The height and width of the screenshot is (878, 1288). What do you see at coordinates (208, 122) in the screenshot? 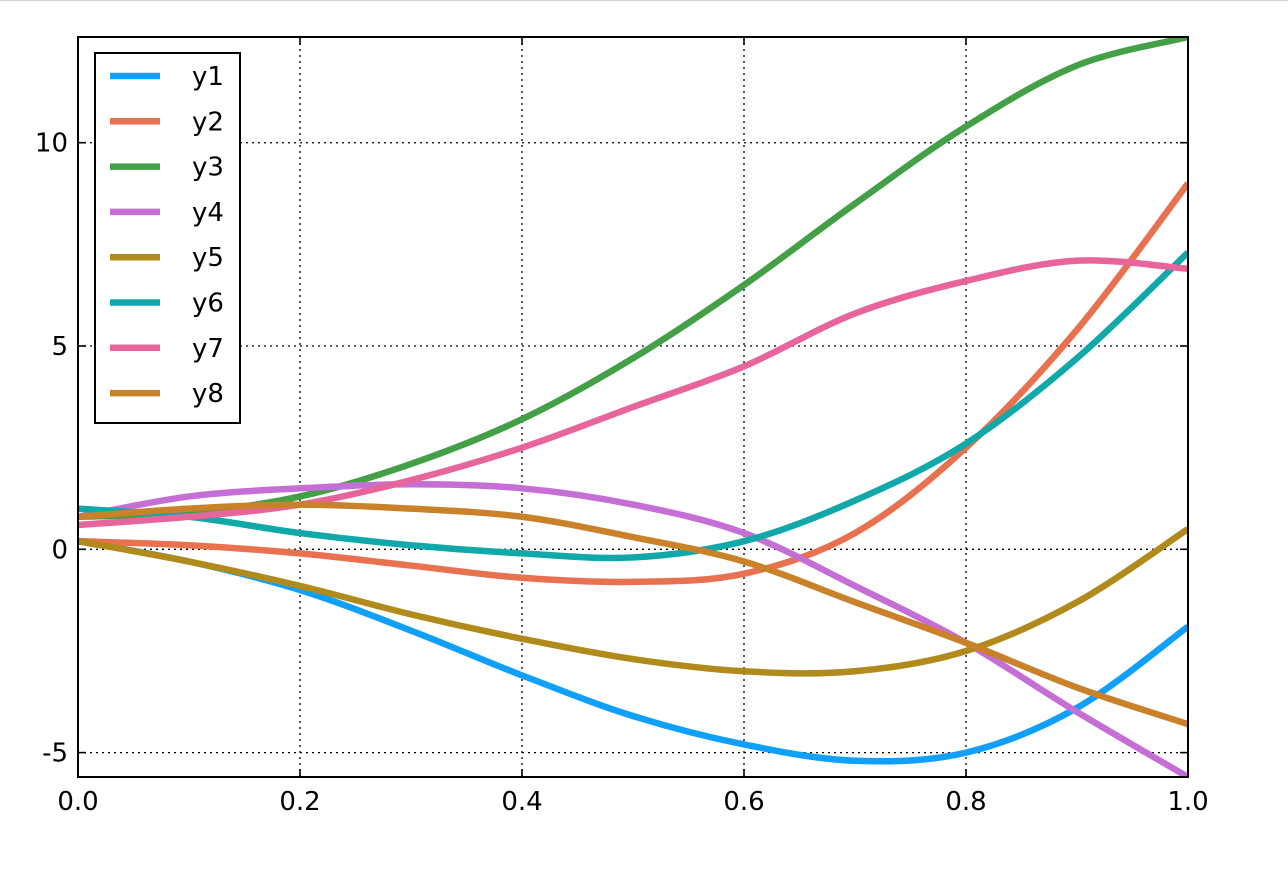
I see `legend-label-y2: y2` at bounding box center [208, 122].